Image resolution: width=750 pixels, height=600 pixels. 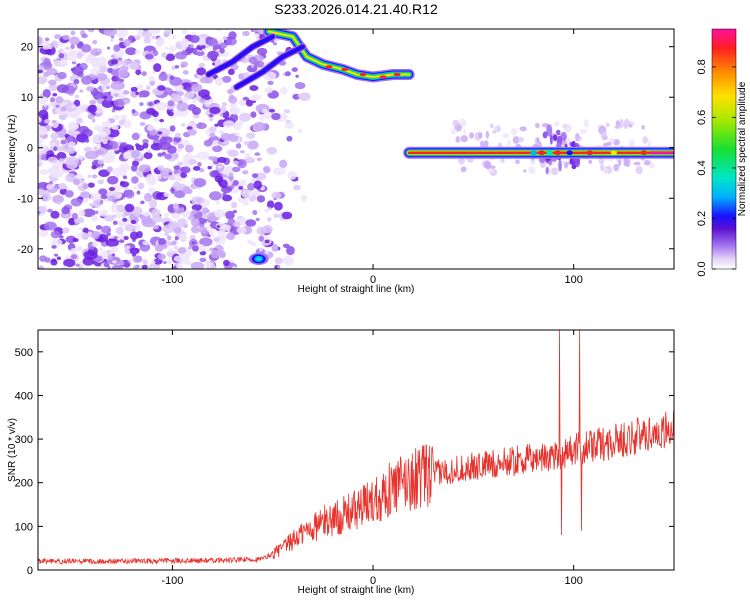 I want to click on horizontal-signal-line, so click(x=538, y=152).